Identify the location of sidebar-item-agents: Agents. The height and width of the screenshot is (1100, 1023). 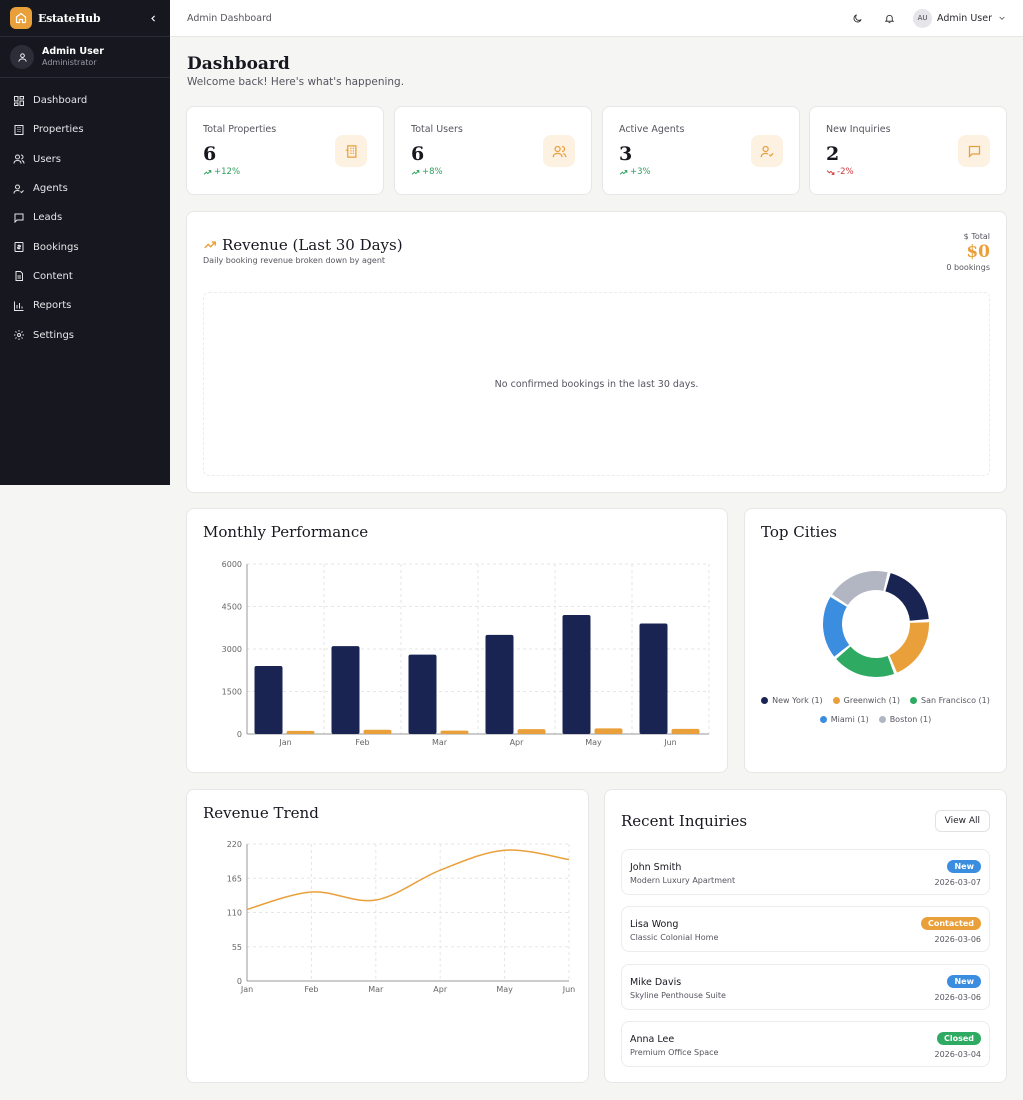
(85, 188).